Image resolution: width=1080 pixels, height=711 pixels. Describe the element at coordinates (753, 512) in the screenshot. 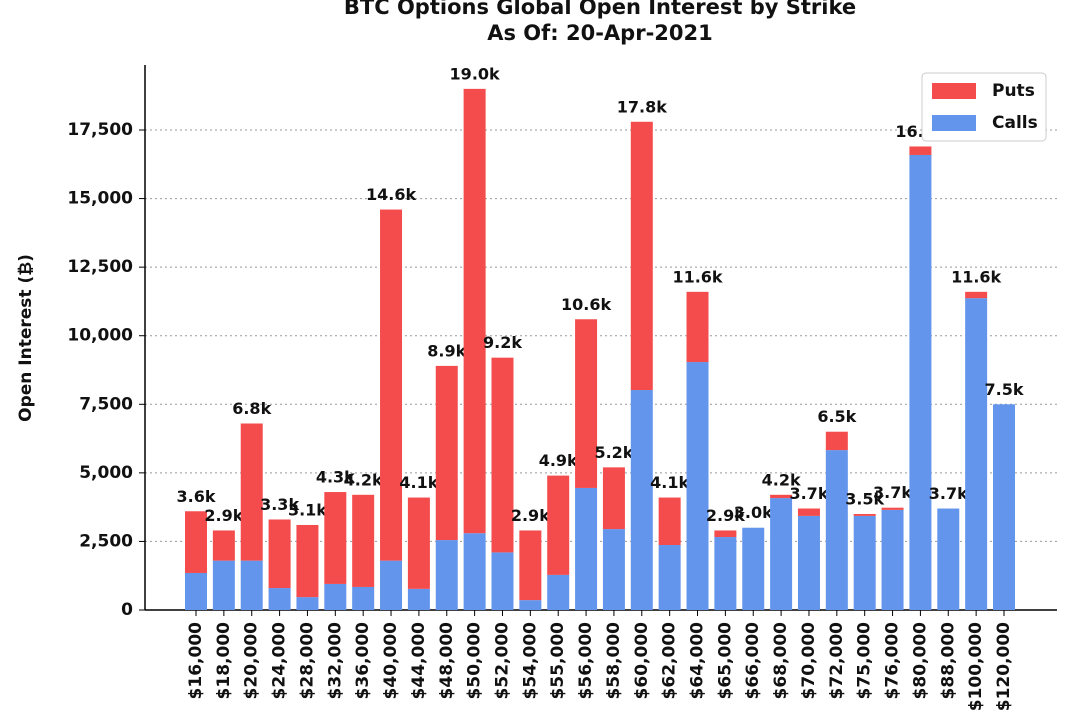

I see `value-label: 3.0k` at that location.